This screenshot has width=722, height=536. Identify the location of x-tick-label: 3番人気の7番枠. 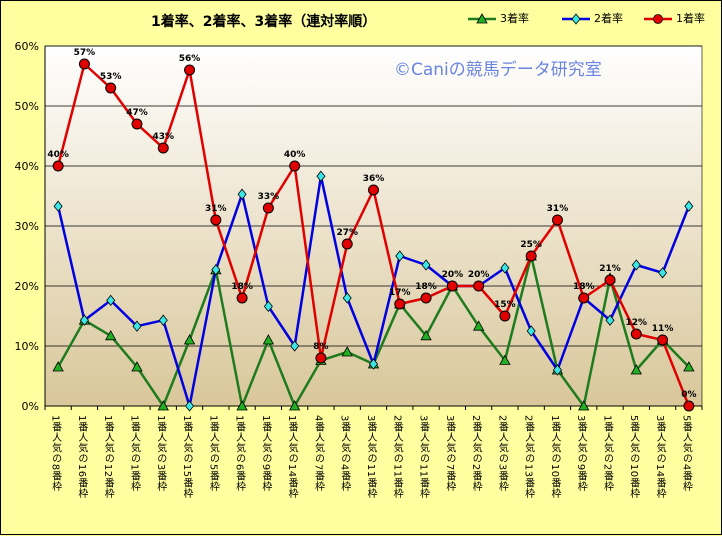
(450, 453).